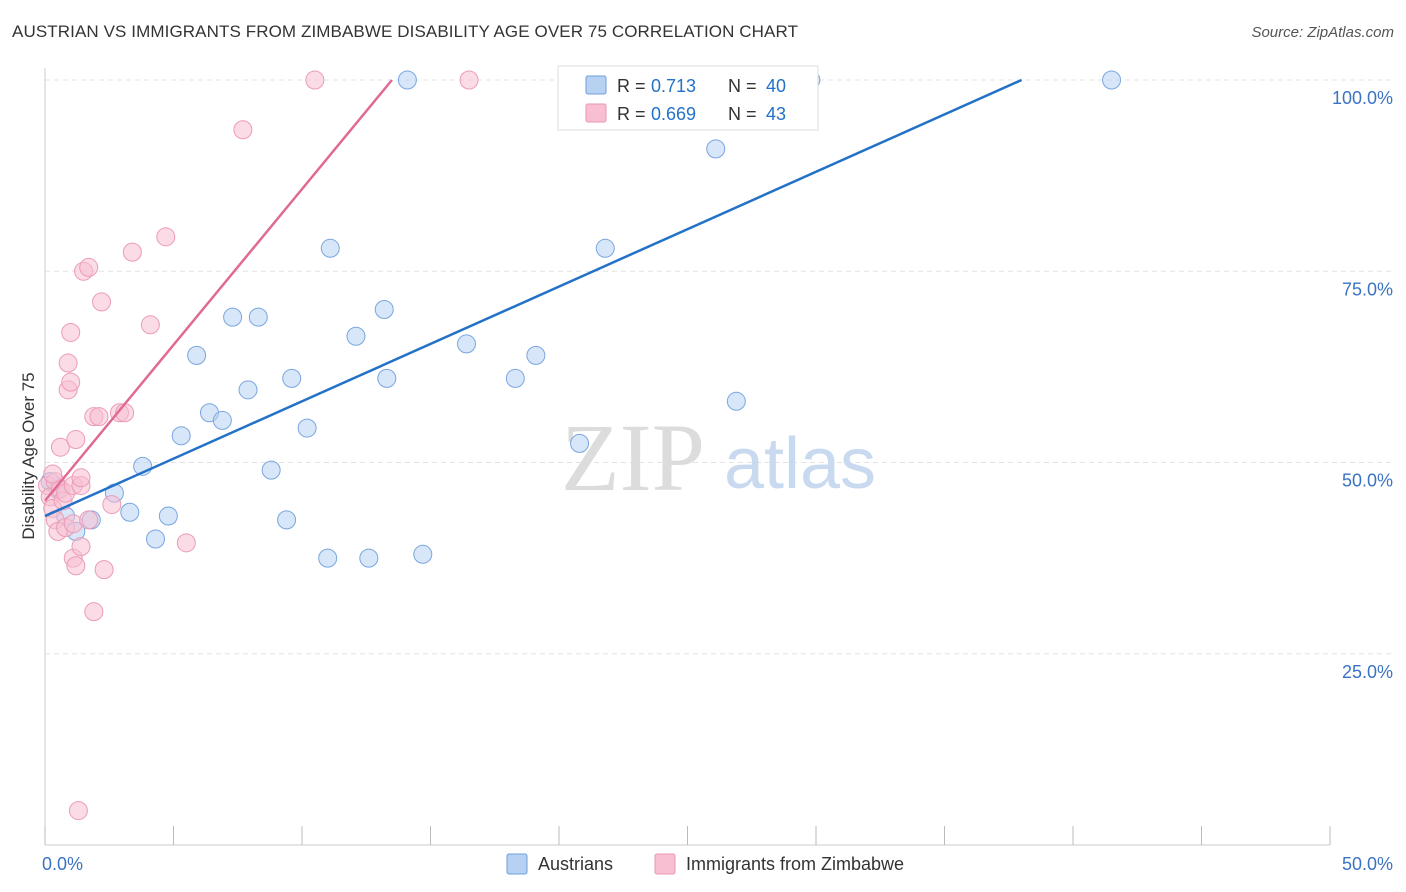 Image resolution: width=1406 pixels, height=892 pixels. Describe the element at coordinates (776, 86) in the screenshot. I see `stats-n-value-1: 40` at that location.